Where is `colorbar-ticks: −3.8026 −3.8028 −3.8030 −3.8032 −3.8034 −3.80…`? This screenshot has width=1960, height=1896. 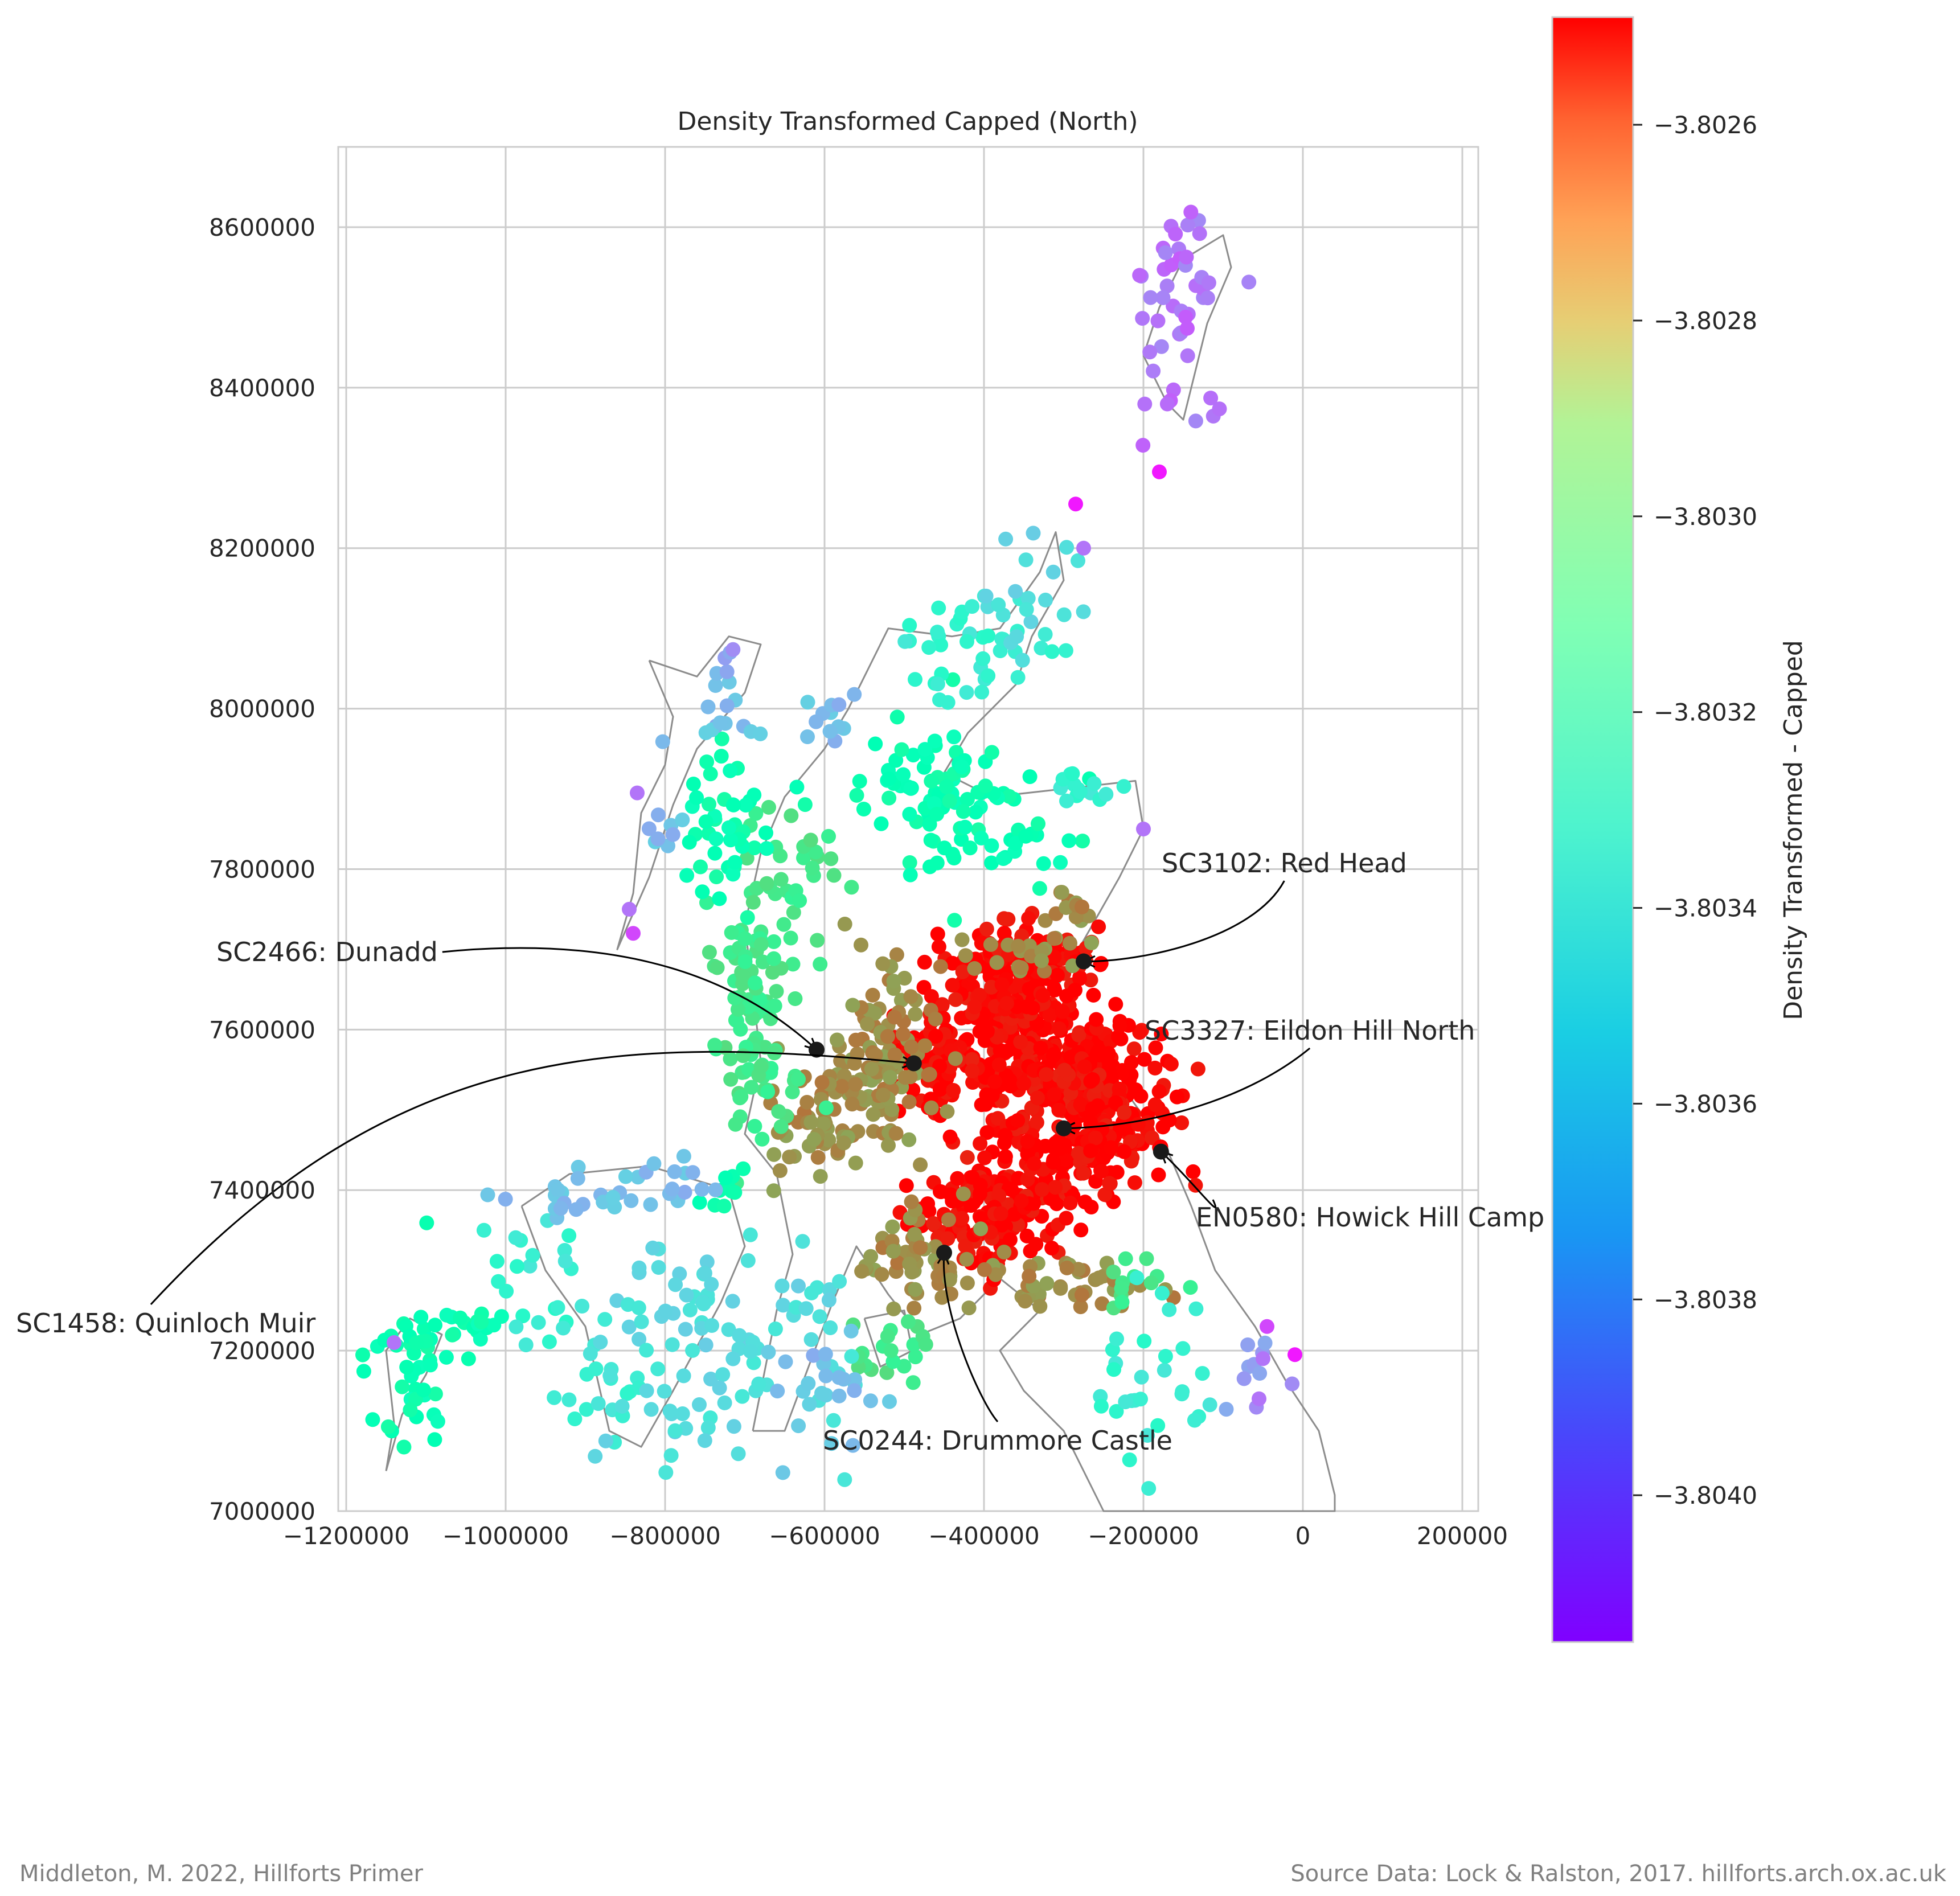
colorbar-ticks: −3.8026 −3.8028 −3.8030 −3.8032 −3.8034 −3.80… is located at coordinates (1695, 810).